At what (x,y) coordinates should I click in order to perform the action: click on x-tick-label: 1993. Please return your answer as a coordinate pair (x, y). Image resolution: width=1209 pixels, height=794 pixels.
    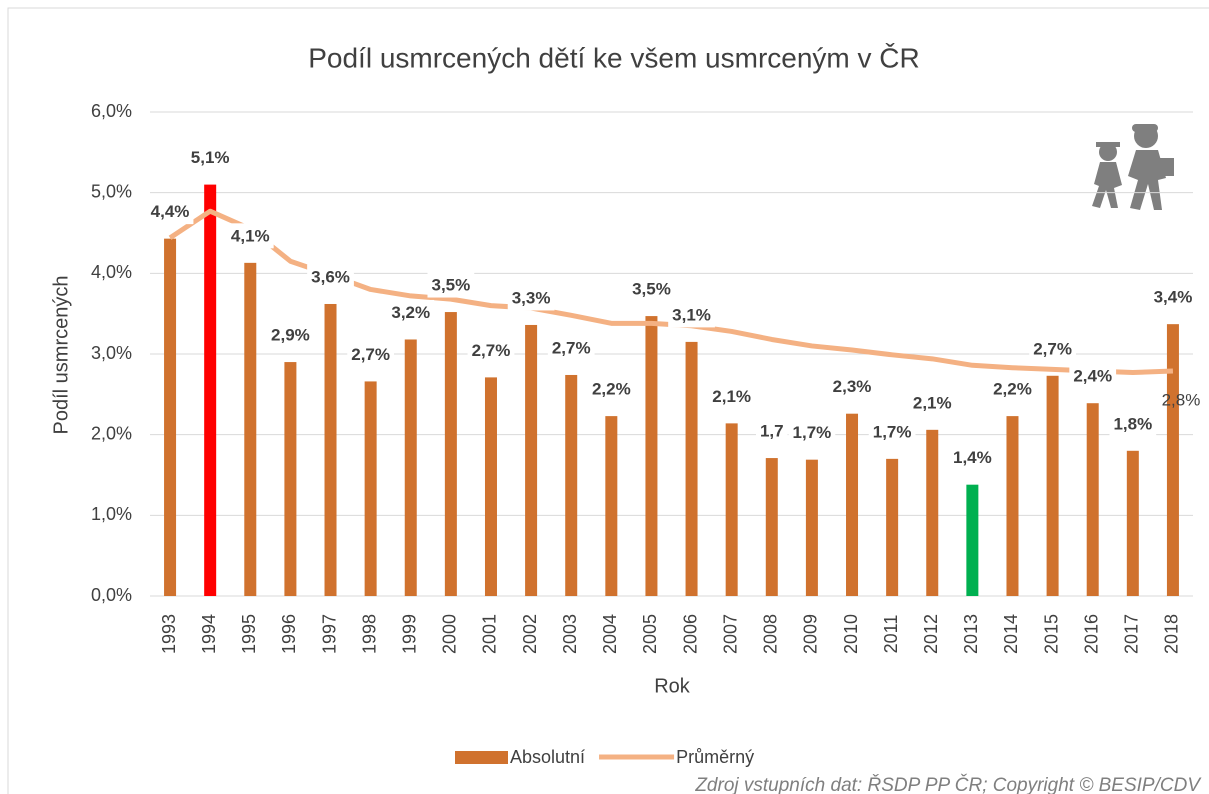
    Looking at the image, I should click on (169, 634).